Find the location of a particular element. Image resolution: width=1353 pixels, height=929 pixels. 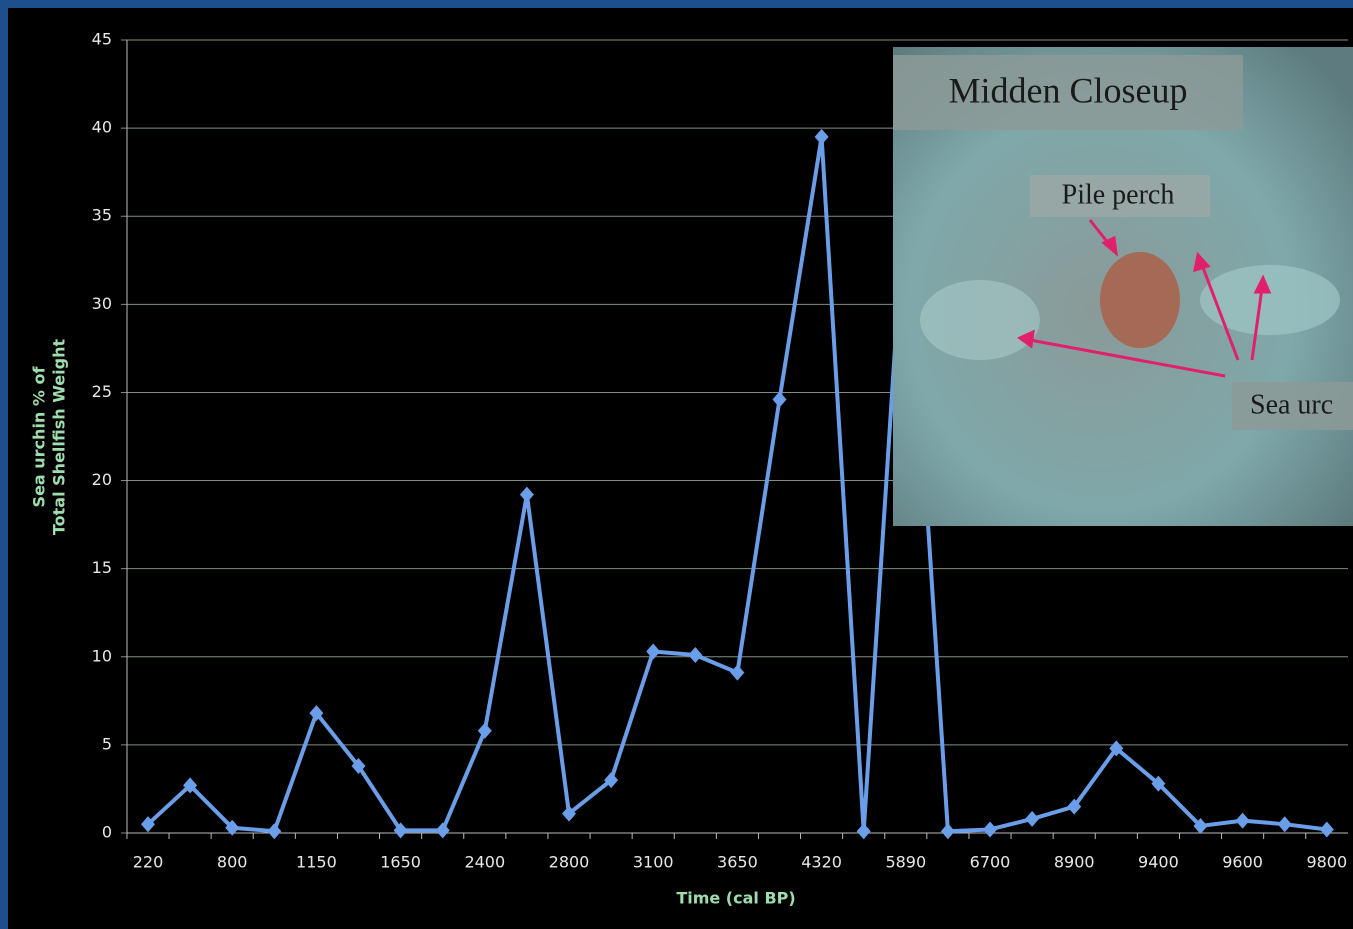

x-tick-label: 2800 is located at coordinates (569, 862).